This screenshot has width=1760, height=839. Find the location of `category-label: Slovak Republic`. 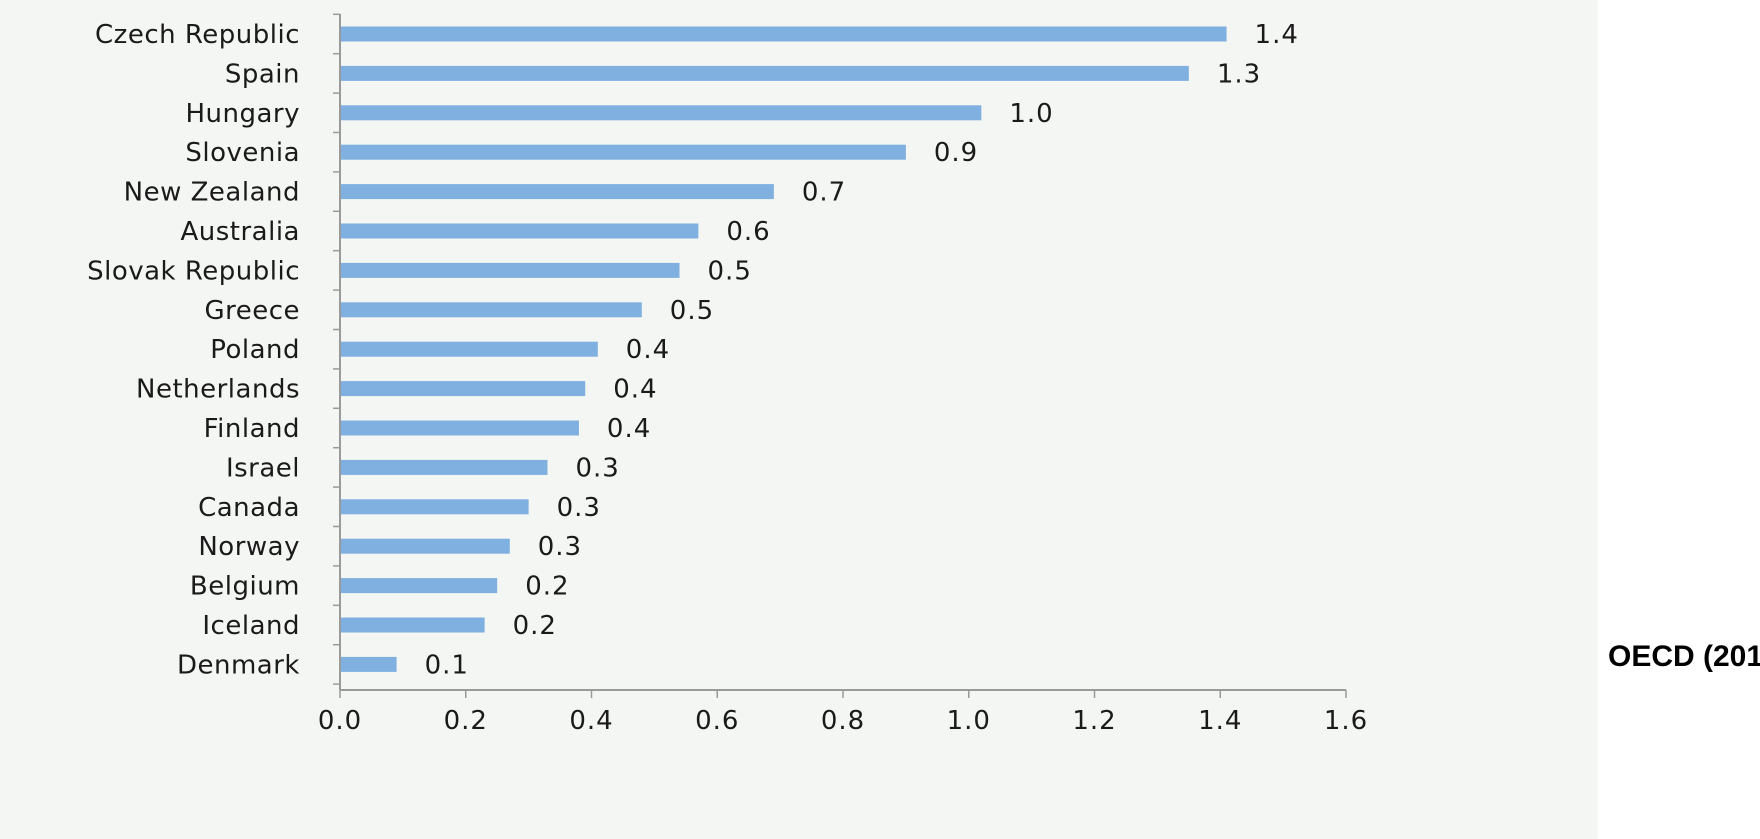

category-label: Slovak Republic is located at coordinates (193, 271).